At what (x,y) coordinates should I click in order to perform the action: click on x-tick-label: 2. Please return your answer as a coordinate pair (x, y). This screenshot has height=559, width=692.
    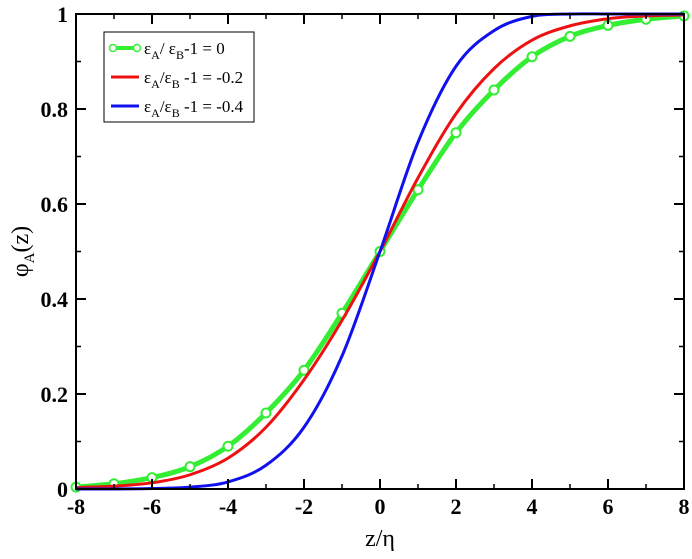
    Looking at the image, I should click on (456, 506).